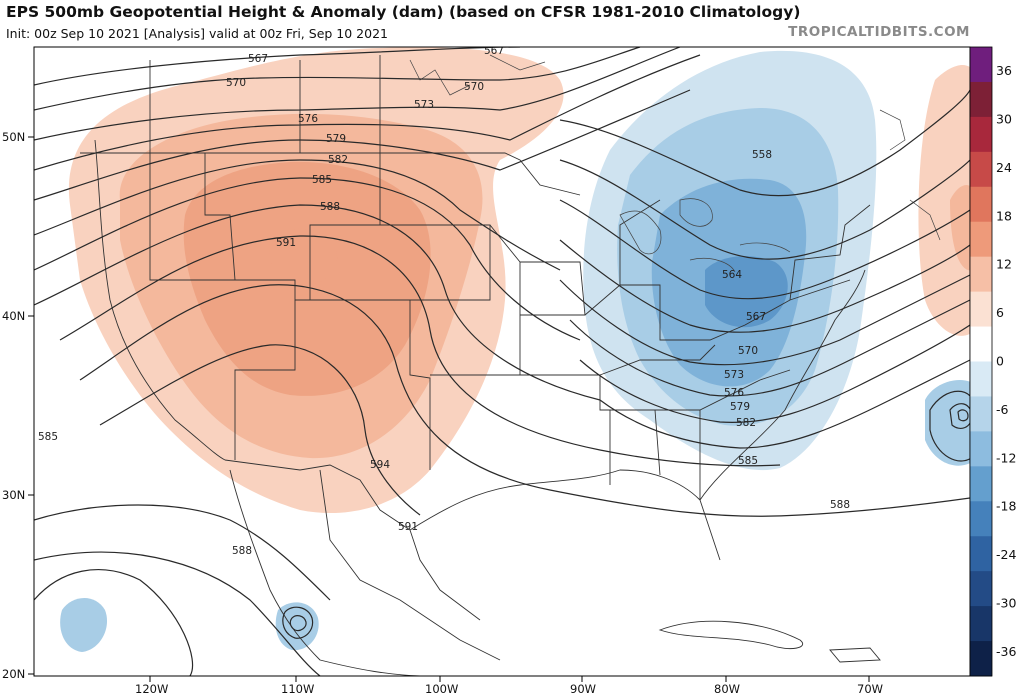 The width and height of the screenshot is (1024, 696). I want to click on colorbar-tick-label: 0, so click(1000, 361).